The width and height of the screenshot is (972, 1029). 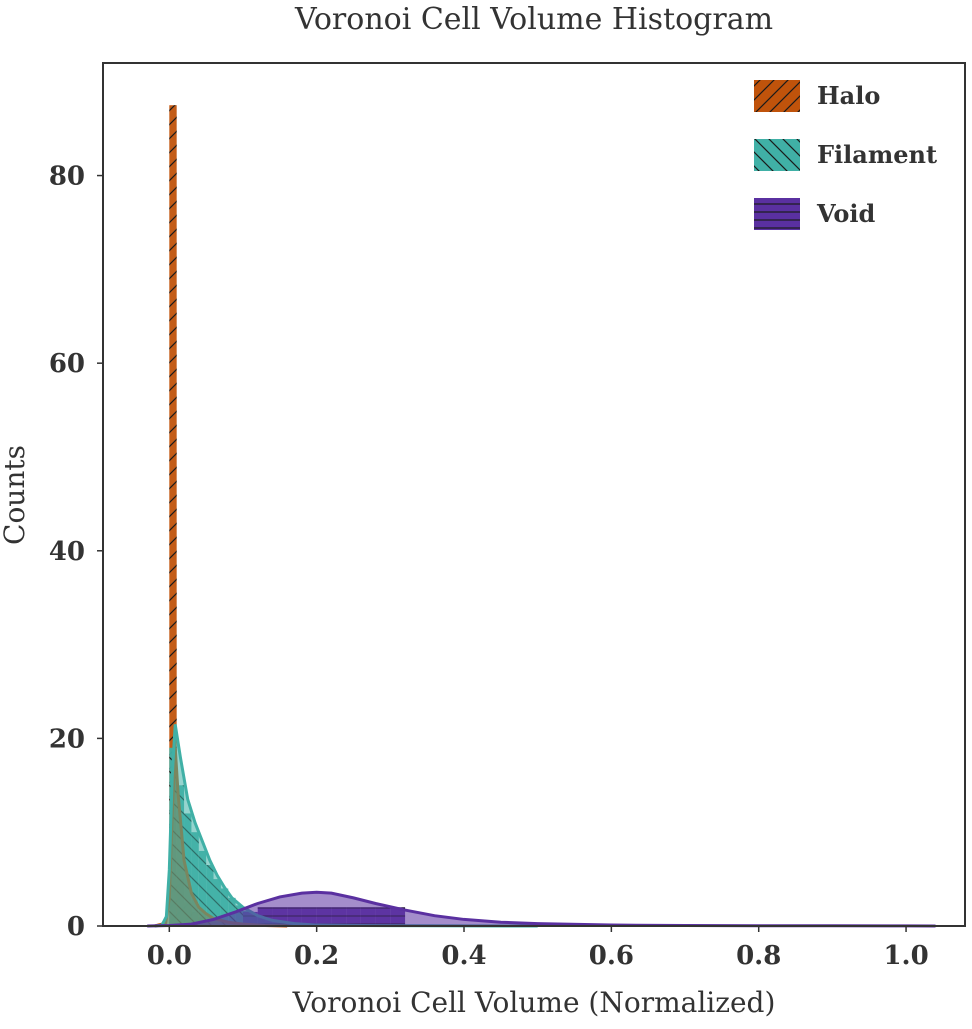 What do you see at coordinates (463, 956) in the screenshot?
I see `x-tick-label-2: 0.4` at bounding box center [463, 956].